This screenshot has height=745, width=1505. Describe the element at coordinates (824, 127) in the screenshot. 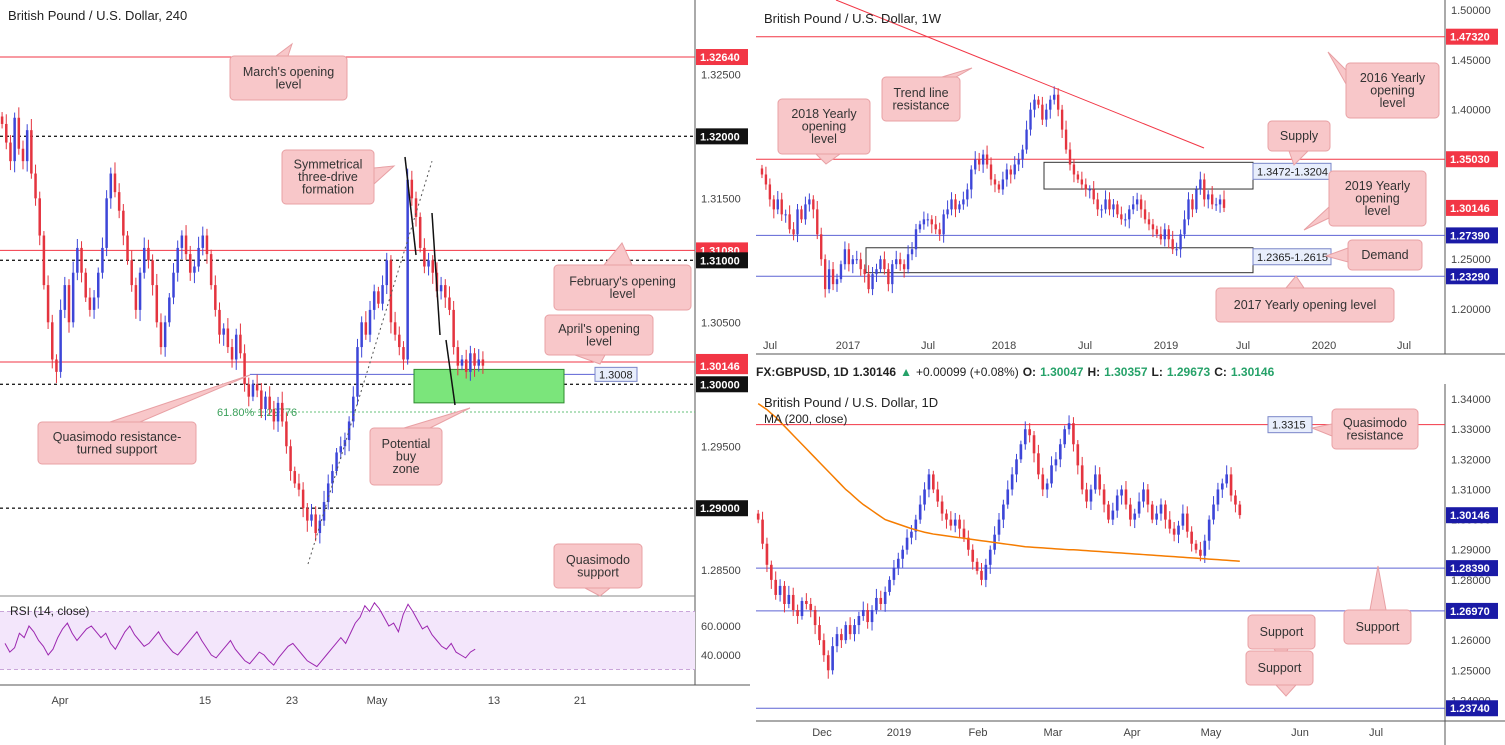

I see `note-2018-text: opening` at that location.